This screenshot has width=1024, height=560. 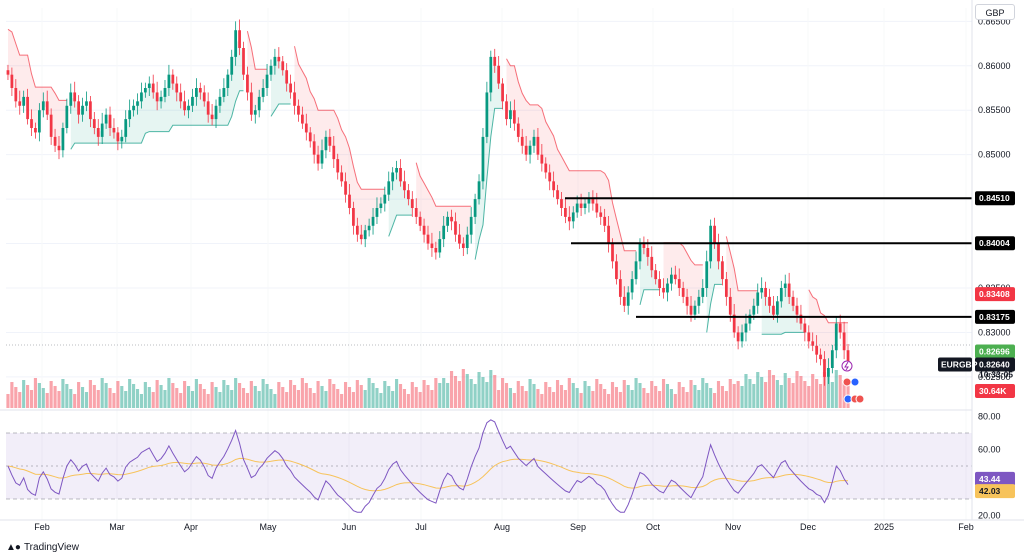 What do you see at coordinates (994, 21) in the screenshot?
I see `price-tick-label: 0.86500` at bounding box center [994, 21].